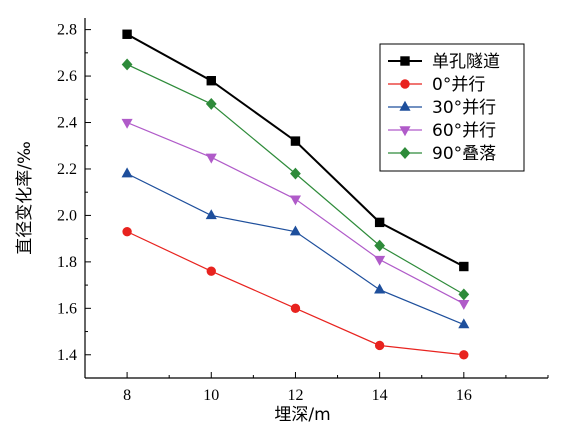  I want to click on legend: 单孔隧道 0°并行 30°并行 60°并行 90°叠落, so click(452, 107).